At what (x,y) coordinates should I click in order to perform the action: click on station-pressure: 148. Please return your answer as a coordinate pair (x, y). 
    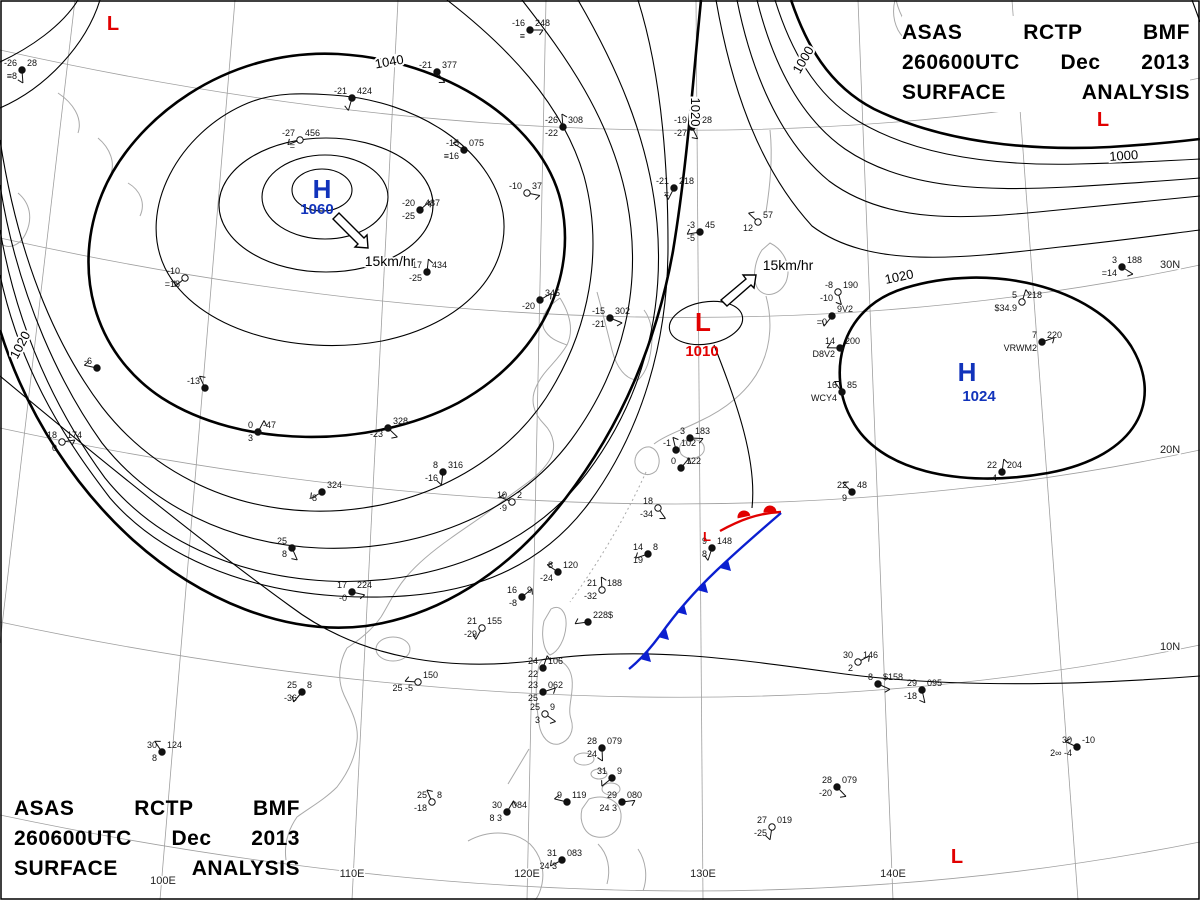
    Looking at the image, I should click on (724, 541).